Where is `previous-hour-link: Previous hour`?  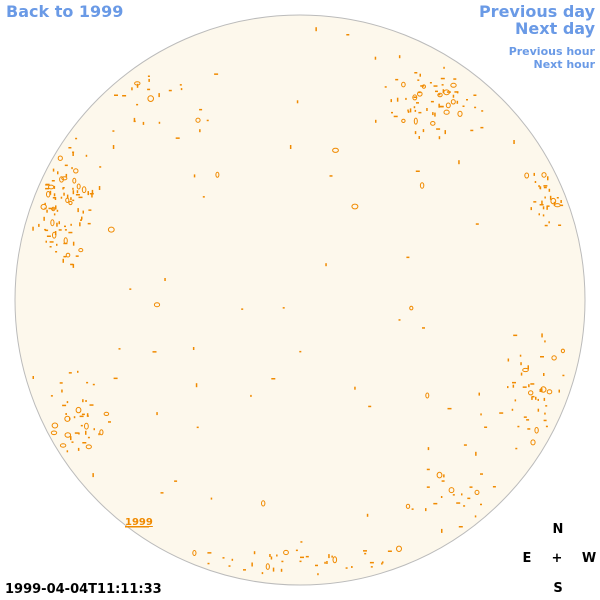 previous-hour-link: Previous hour is located at coordinates (551, 51).